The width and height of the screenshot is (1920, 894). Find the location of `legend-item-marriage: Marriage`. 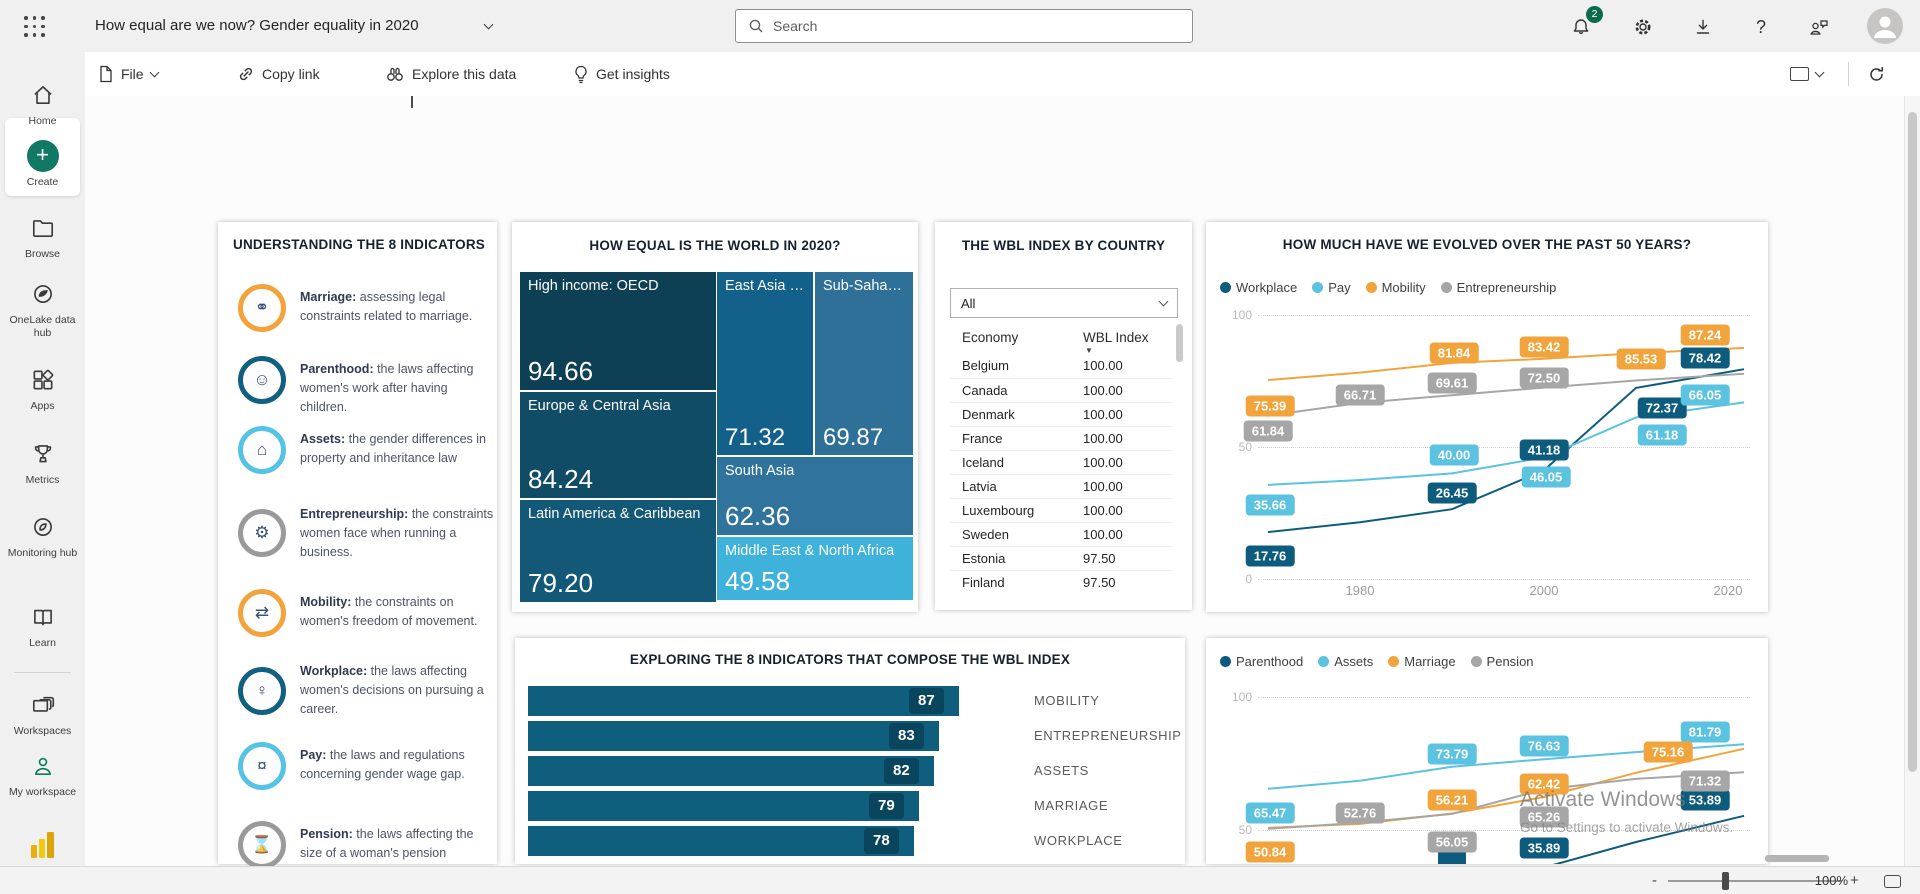

legend-item-marriage: Marriage is located at coordinates (1422, 661).